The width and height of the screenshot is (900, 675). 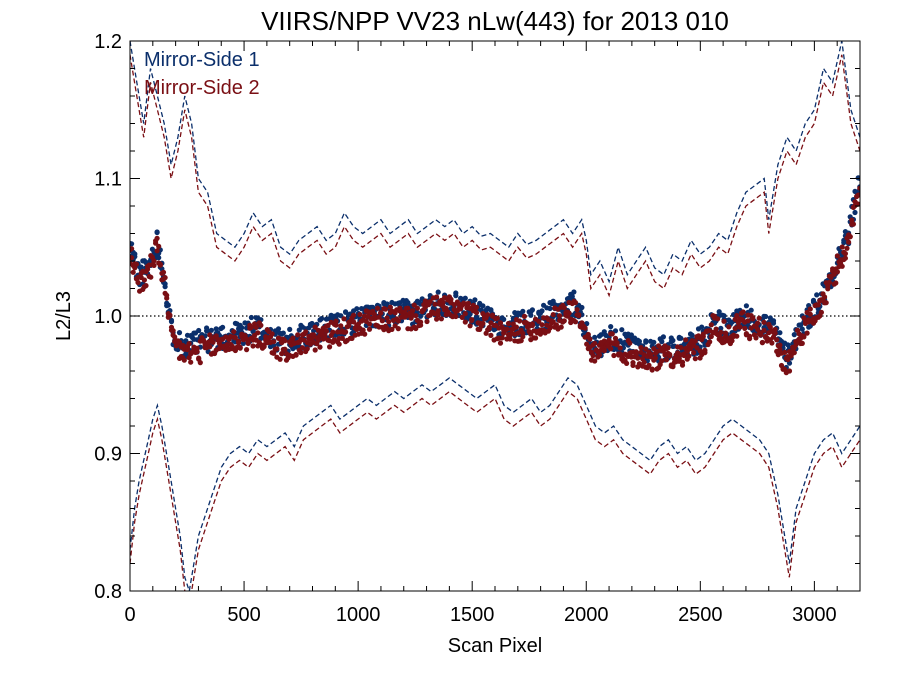 What do you see at coordinates (108, 592) in the screenshot?
I see `y-tick-label-0: 0.8` at bounding box center [108, 592].